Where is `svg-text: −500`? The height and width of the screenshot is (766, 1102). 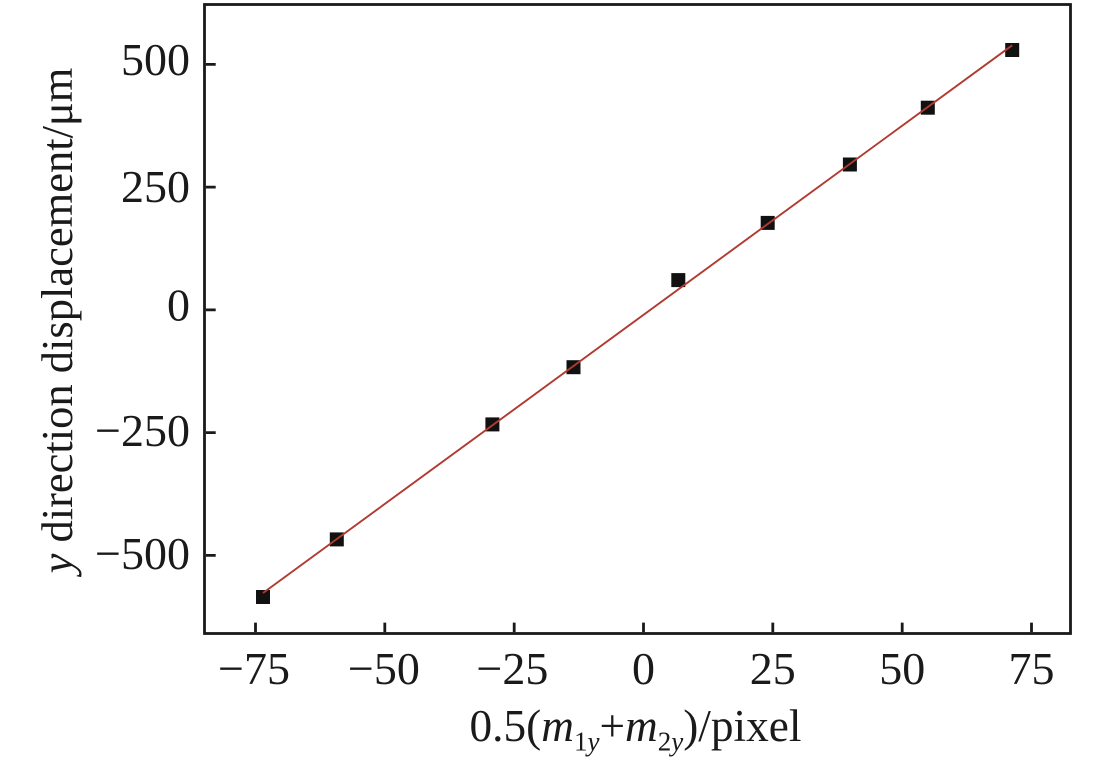
svg-text: −500 is located at coordinates (142, 553).